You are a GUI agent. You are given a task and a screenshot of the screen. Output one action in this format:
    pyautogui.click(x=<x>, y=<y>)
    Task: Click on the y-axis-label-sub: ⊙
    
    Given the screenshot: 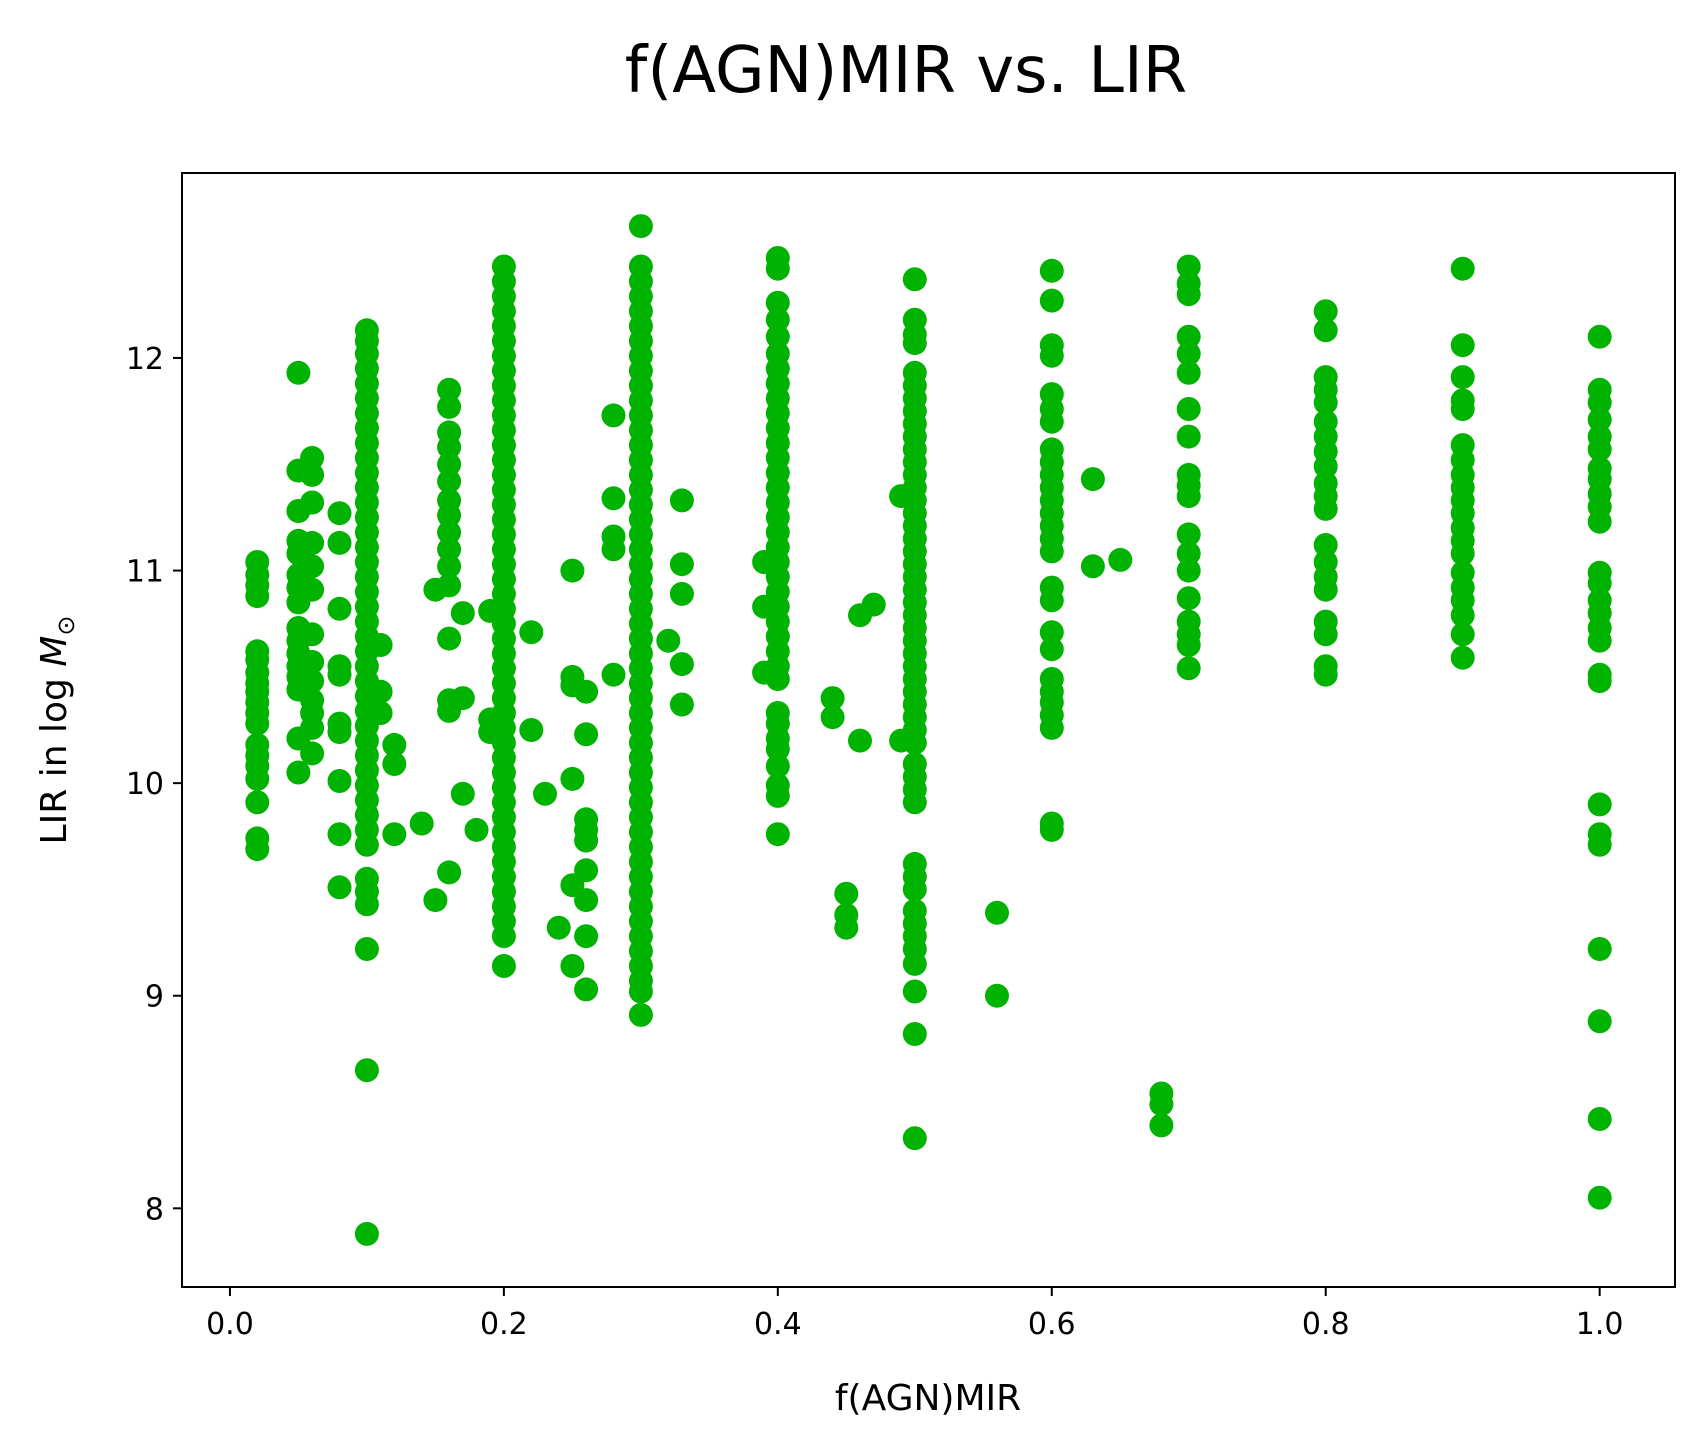 What is the action you would take?
    pyautogui.click(x=66, y=626)
    